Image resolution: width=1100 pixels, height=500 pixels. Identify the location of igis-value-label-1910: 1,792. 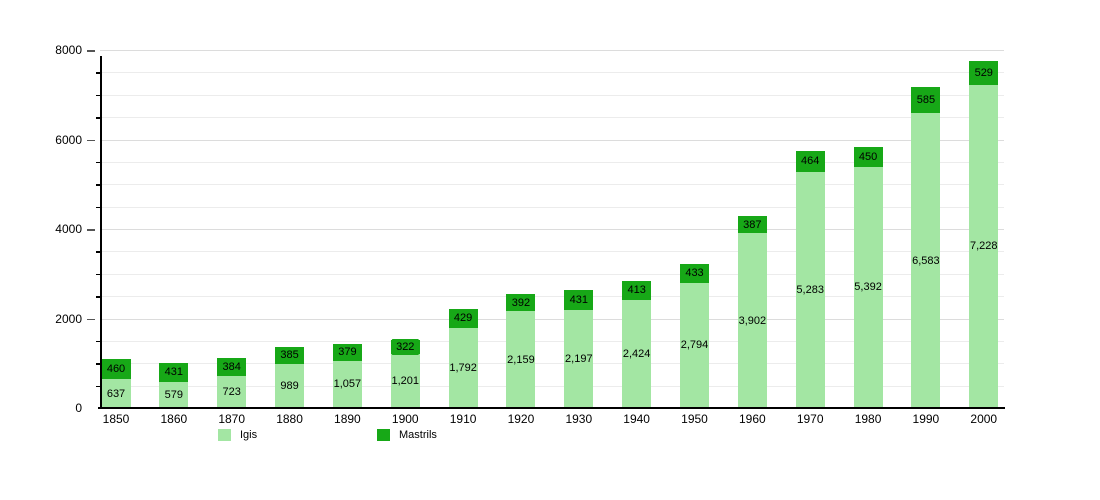
(463, 367).